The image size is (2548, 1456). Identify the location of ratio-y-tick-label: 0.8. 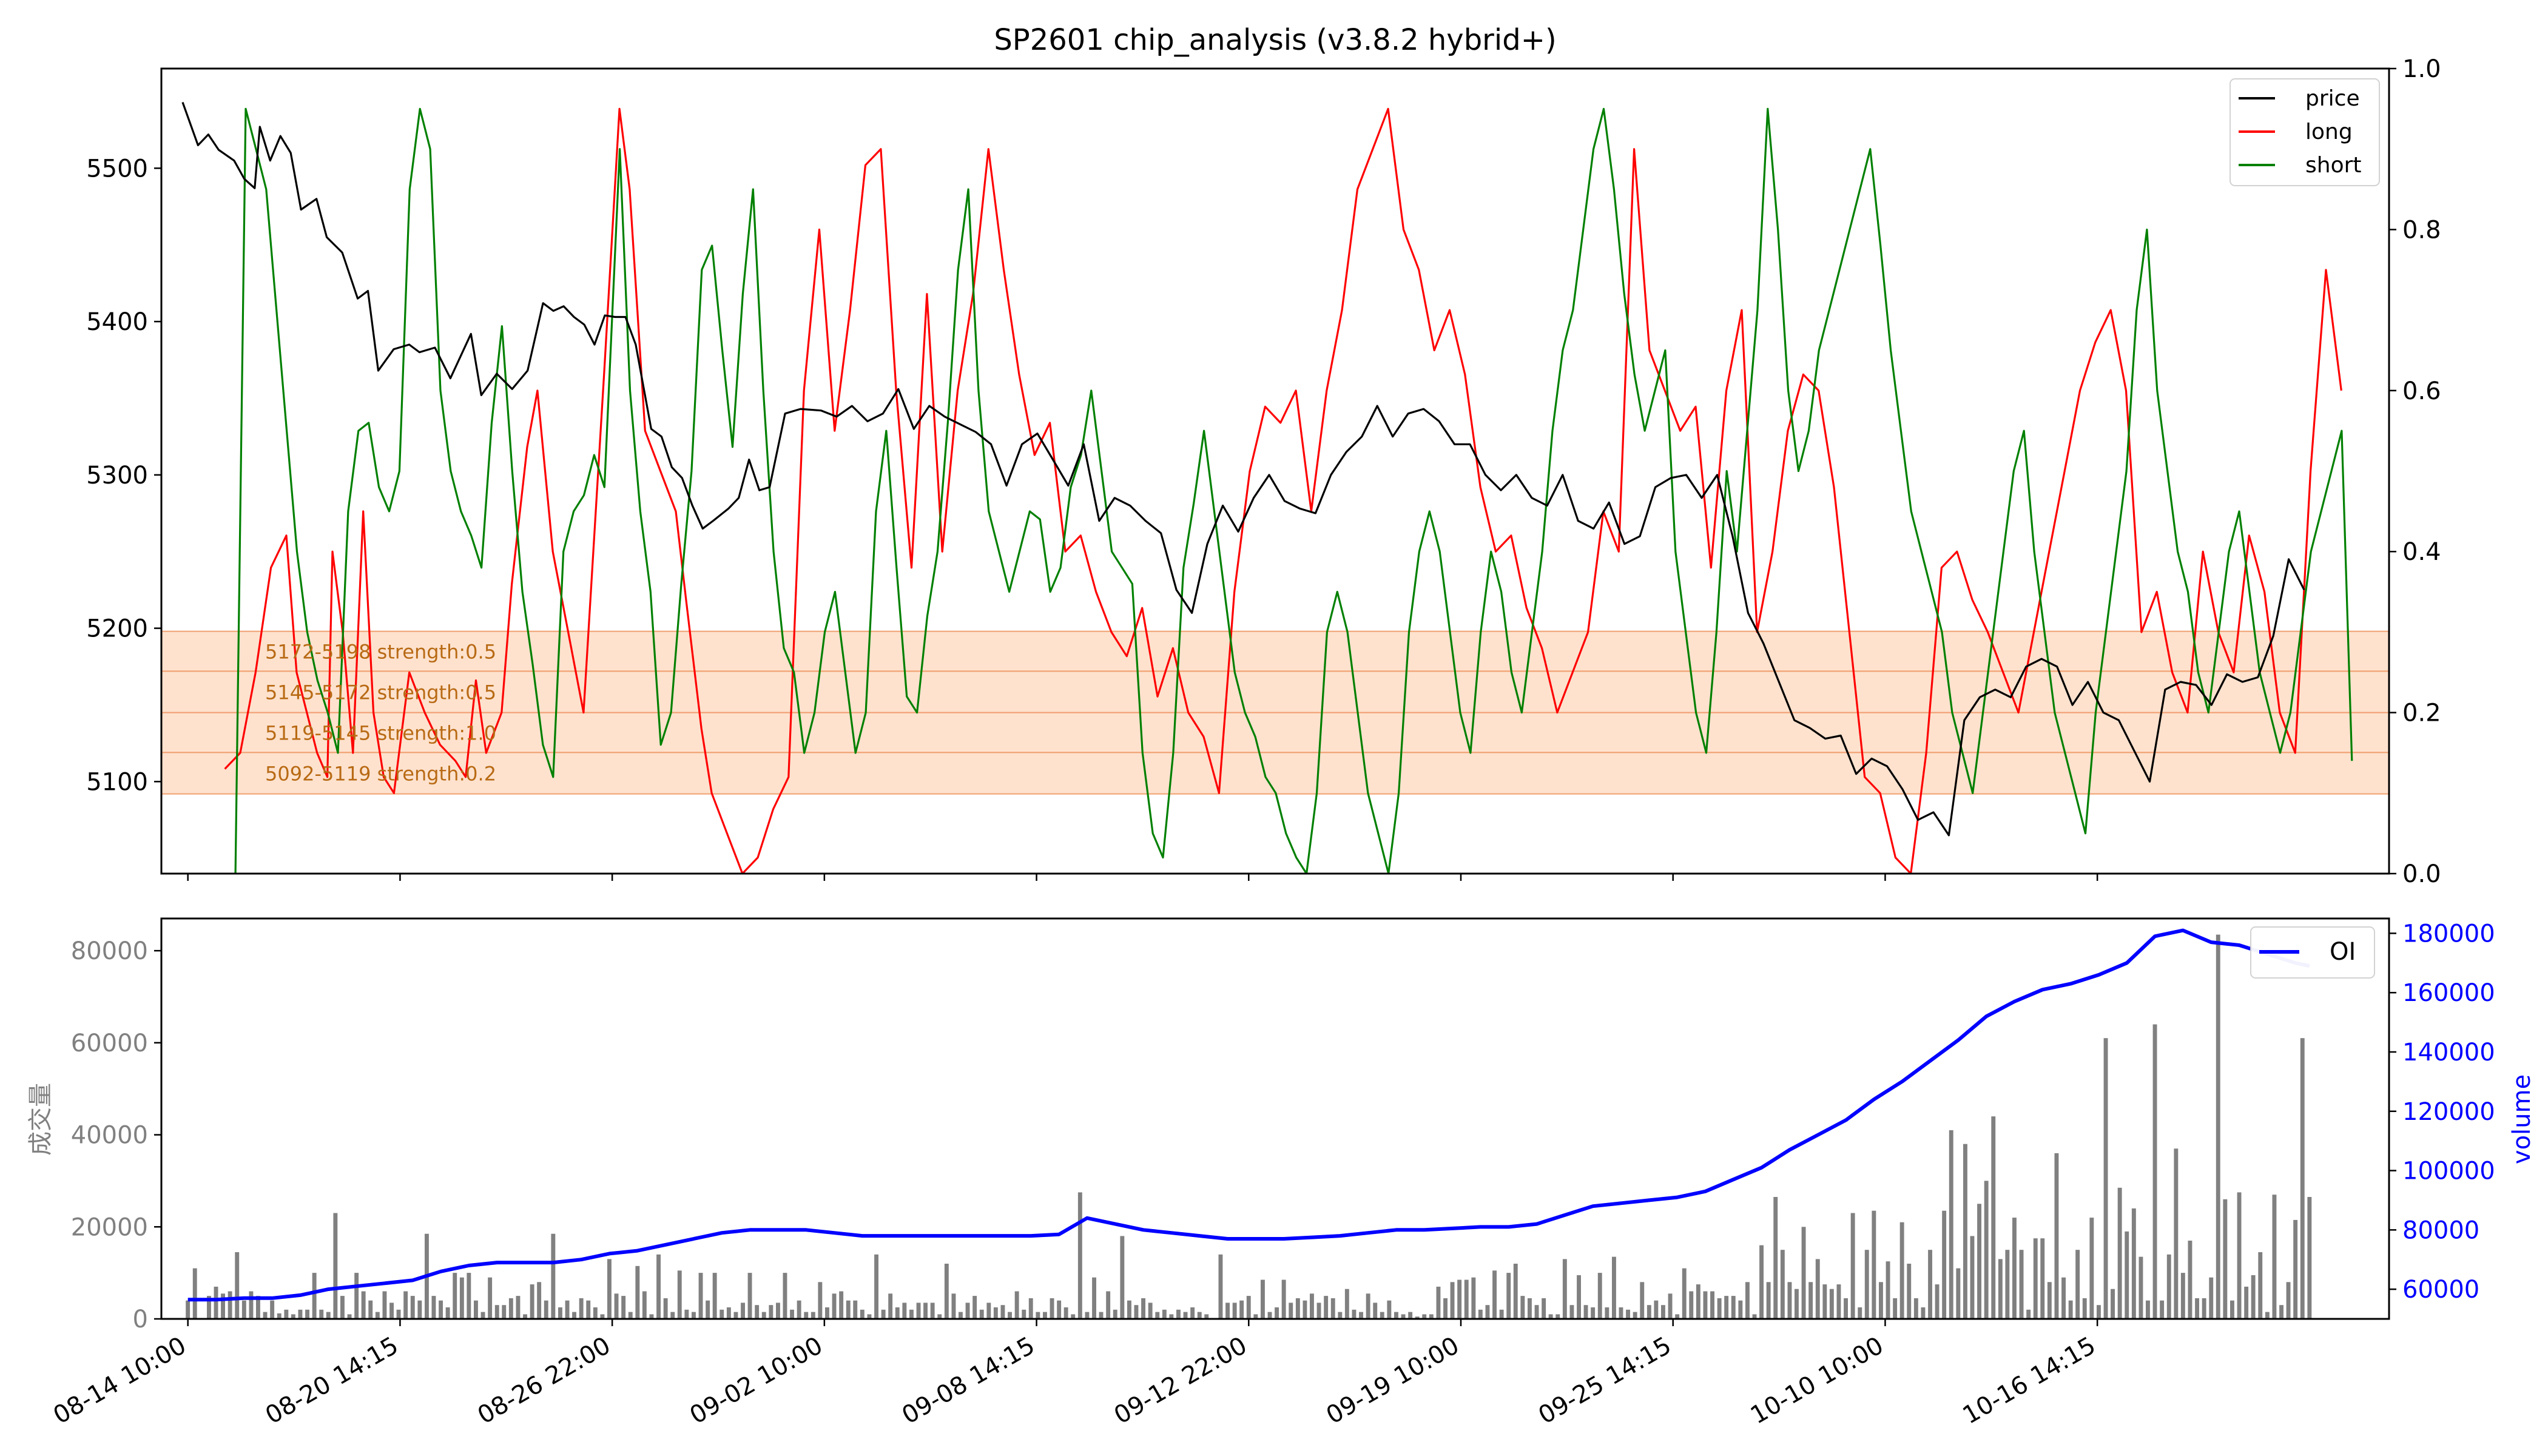
(2421, 230).